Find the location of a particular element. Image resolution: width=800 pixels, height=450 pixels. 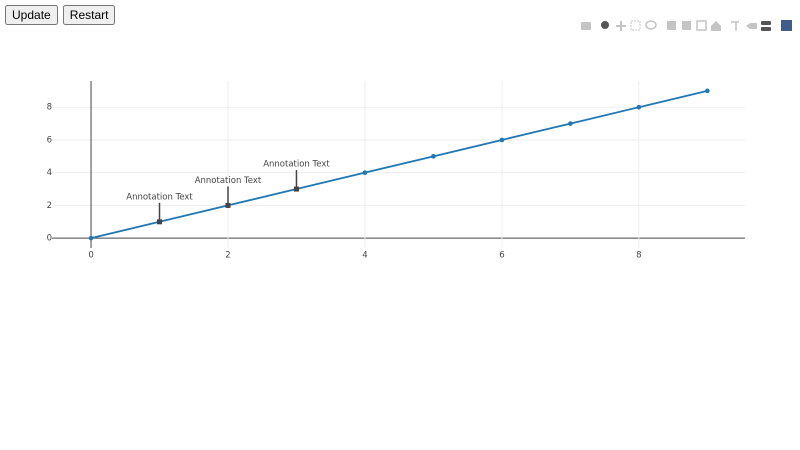

reset-icon is located at coordinates (716, 26).